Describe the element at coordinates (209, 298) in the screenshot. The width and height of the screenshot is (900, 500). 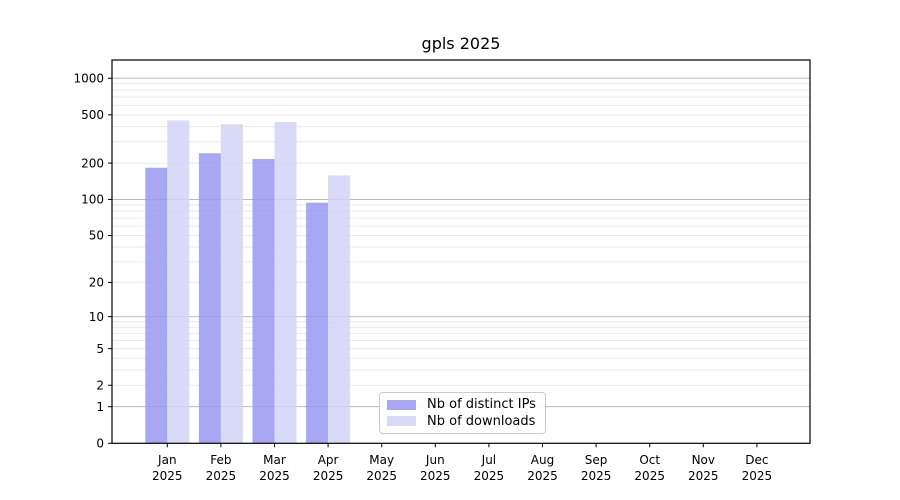
I see `bar-feb-ips` at that location.